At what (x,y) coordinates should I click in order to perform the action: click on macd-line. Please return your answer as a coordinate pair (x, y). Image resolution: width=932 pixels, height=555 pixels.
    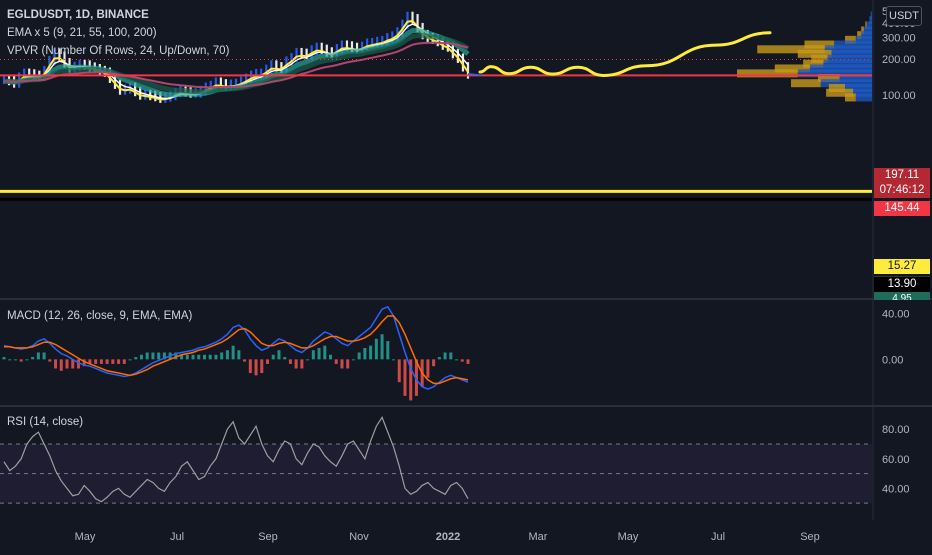
    Looking at the image, I should click on (236, 347).